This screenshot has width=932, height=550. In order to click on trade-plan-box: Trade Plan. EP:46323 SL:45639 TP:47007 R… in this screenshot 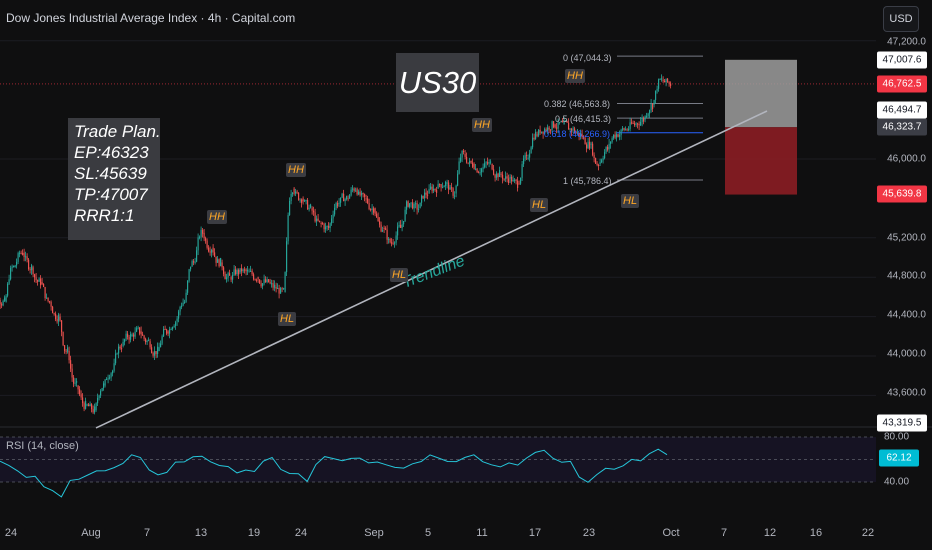, I will do `click(114, 179)`.